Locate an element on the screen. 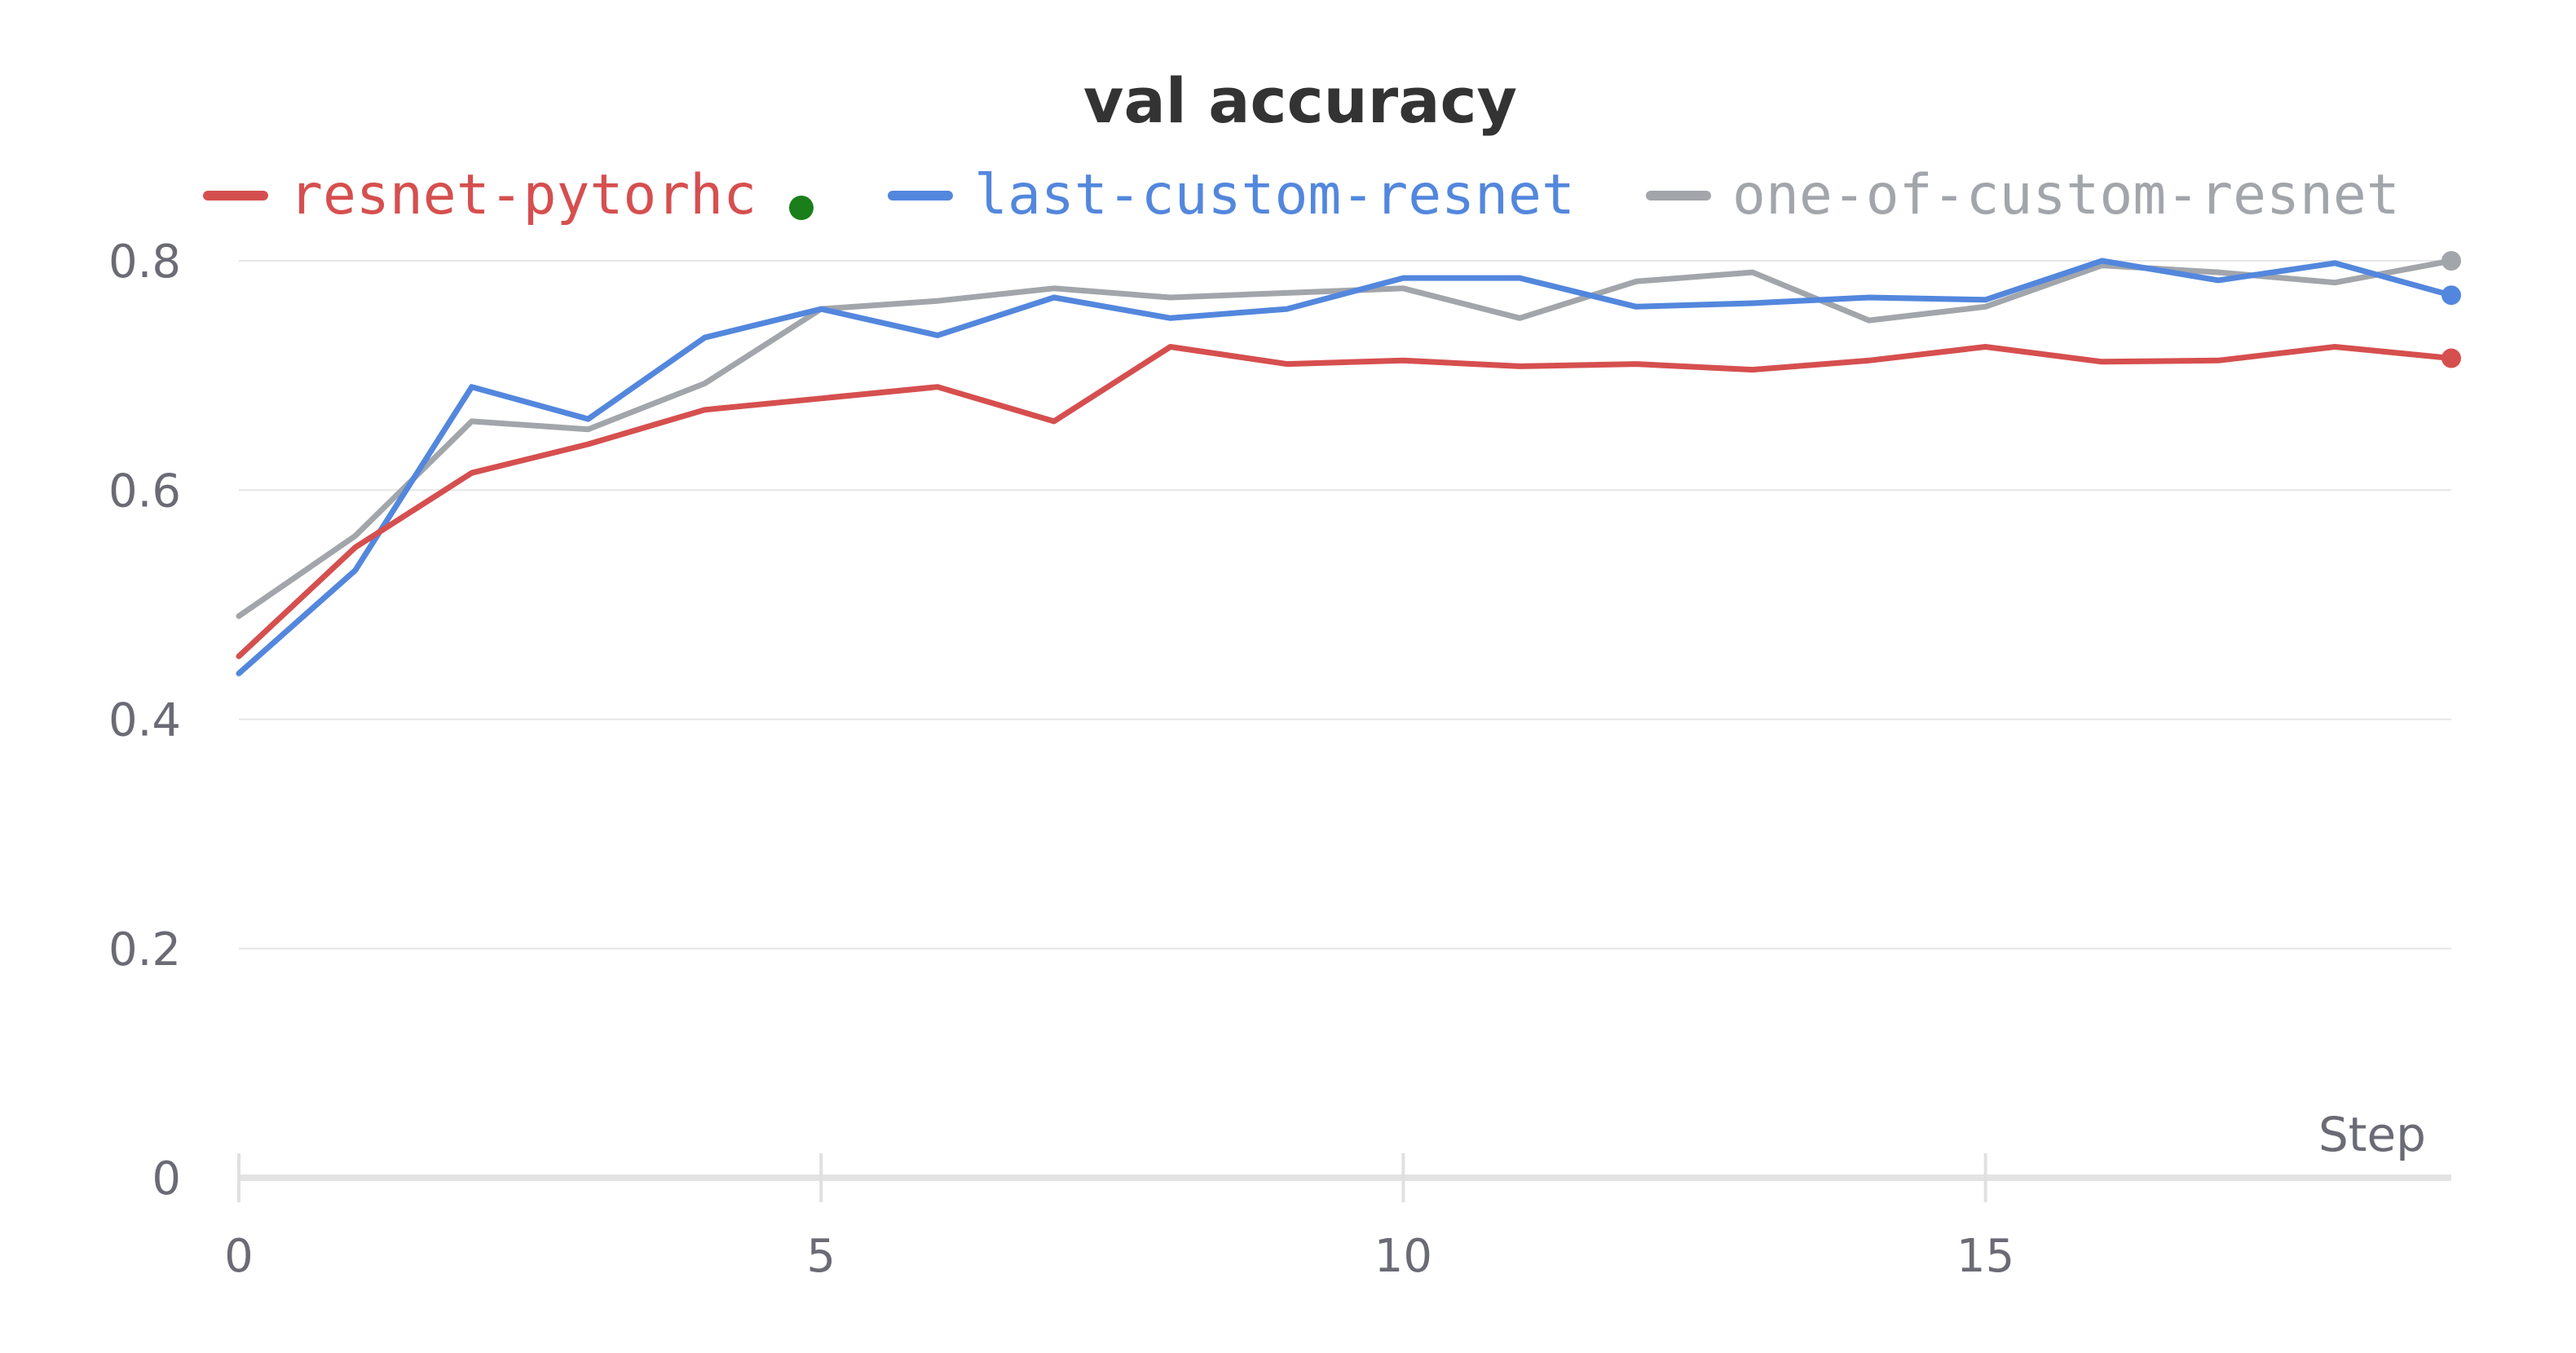 The image size is (2576, 1353). x-tick-label: 10 is located at coordinates (1403, 1256).